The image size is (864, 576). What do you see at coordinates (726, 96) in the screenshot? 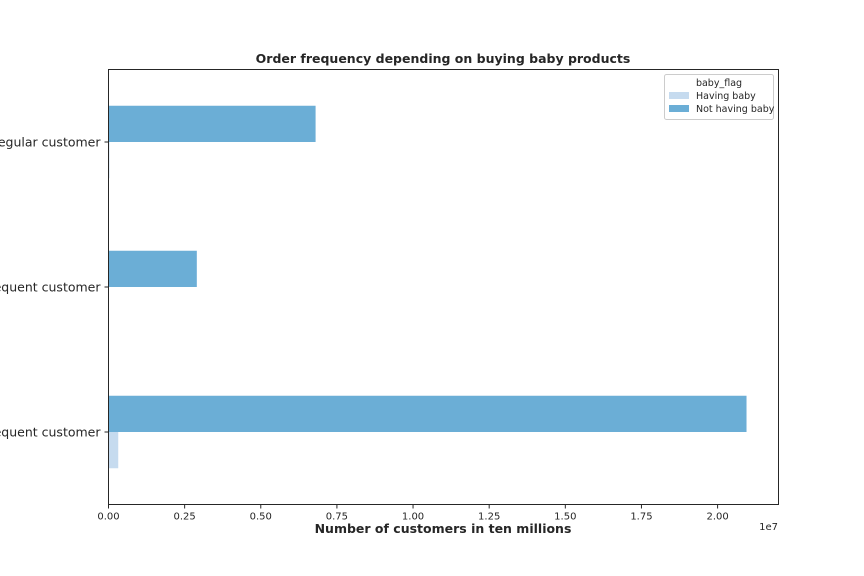
I see `legend-label-having-baby: Having baby` at bounding box center [726, 96].